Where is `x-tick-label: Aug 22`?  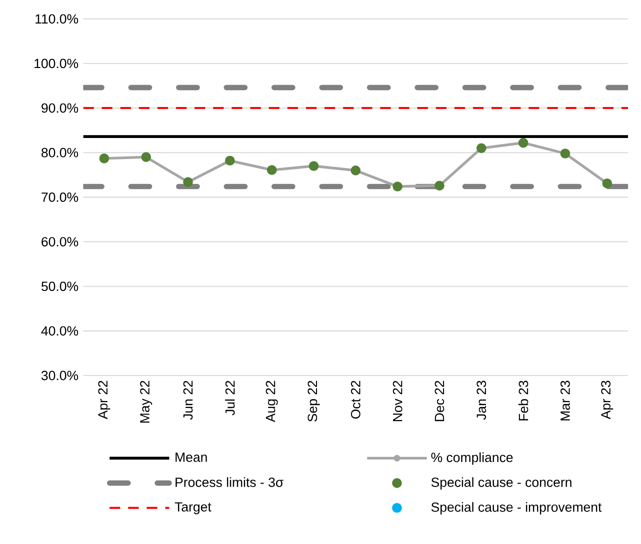 x-tick-label: Aug 22 is located at coordinates (272, 401).